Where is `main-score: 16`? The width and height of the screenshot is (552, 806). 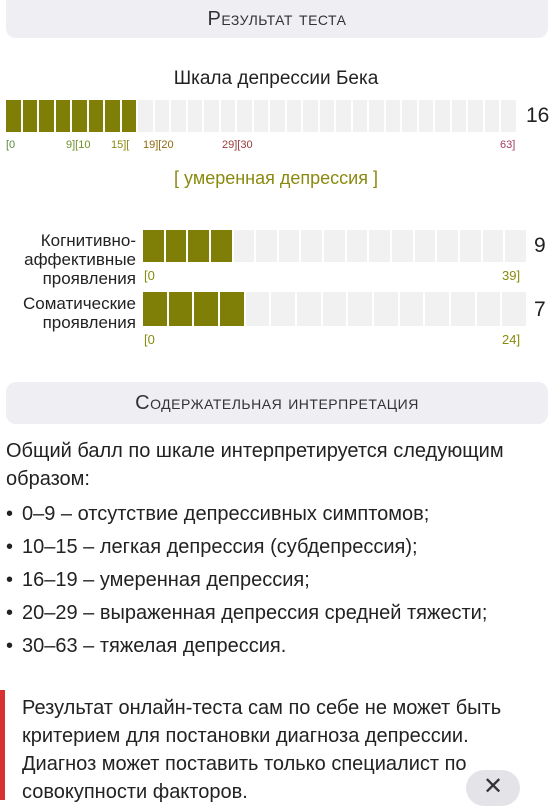 main-score: 16 is located at coordinates (538, 115).